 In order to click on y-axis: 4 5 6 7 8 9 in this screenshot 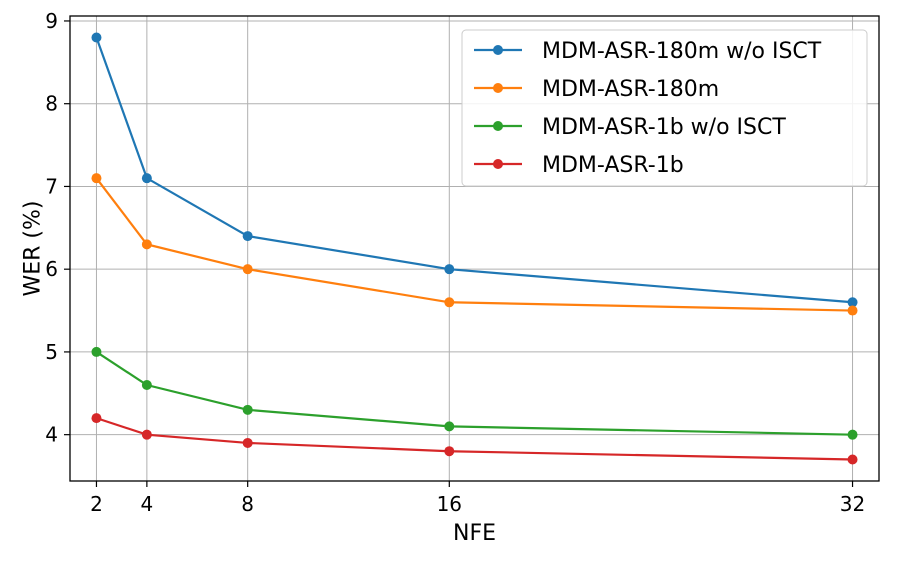, I will do `click(57, 228)`.